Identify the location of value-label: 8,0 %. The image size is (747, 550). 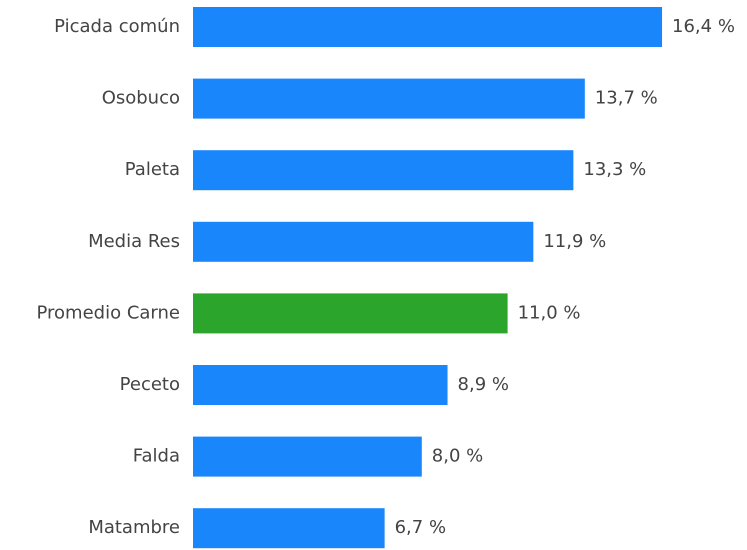
(457, 456).